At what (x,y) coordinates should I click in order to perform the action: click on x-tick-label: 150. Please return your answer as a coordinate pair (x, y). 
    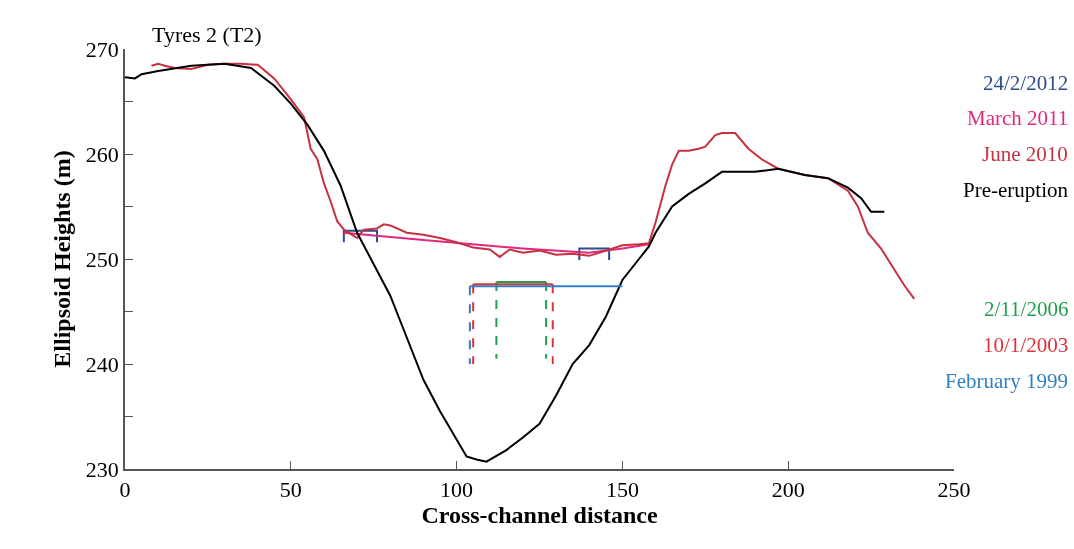
    Looking at the image, I should click on (622, 490).